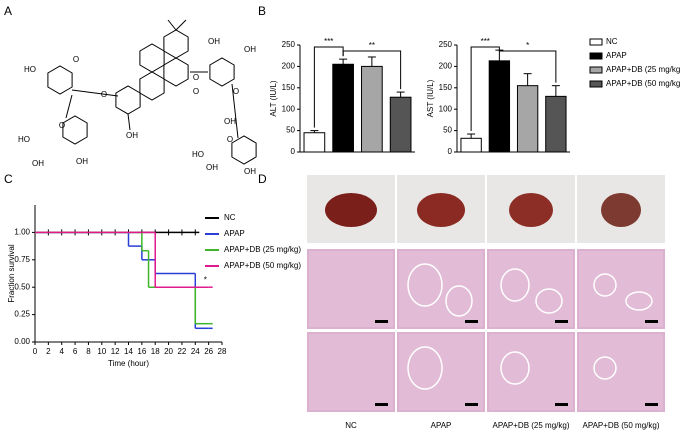 Image resolution: width=680 pixels, height=432 pixels. I want to click on y-tick-label: 100, so click(289, 108).